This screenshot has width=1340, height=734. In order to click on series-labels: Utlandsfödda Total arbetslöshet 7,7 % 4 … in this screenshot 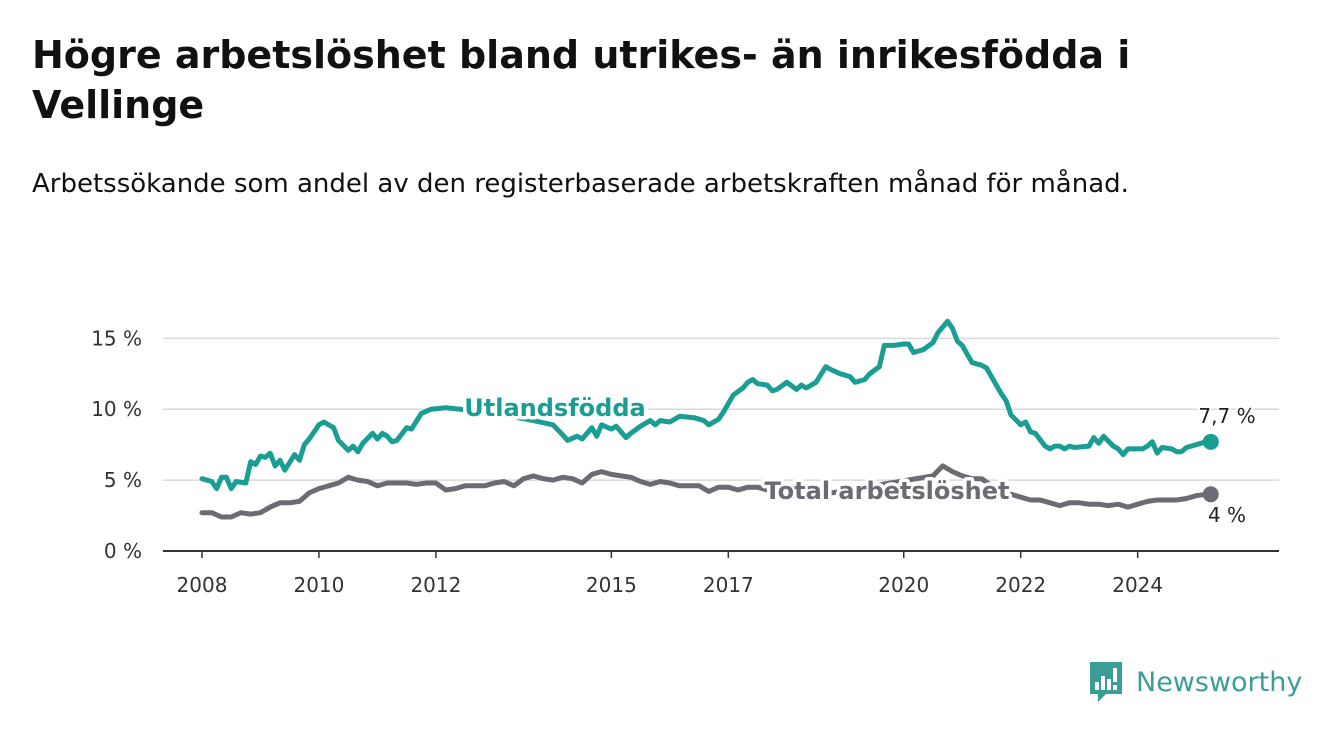, I will do `click(859, 460)`.